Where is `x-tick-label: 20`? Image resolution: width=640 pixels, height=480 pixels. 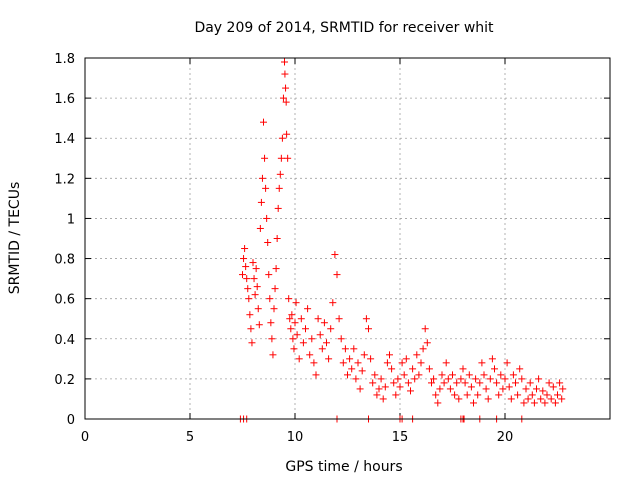 x-tick-label: 20 is located at coordinates (505, 437).